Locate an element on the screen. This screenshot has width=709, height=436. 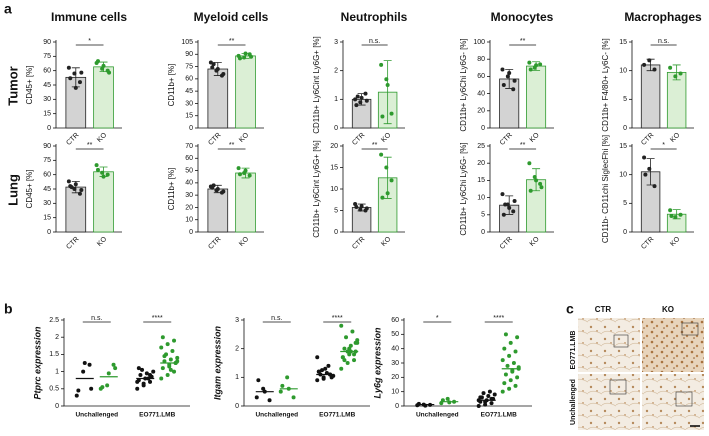
y-tick-label: 5 is located at coordinates (336, 210).